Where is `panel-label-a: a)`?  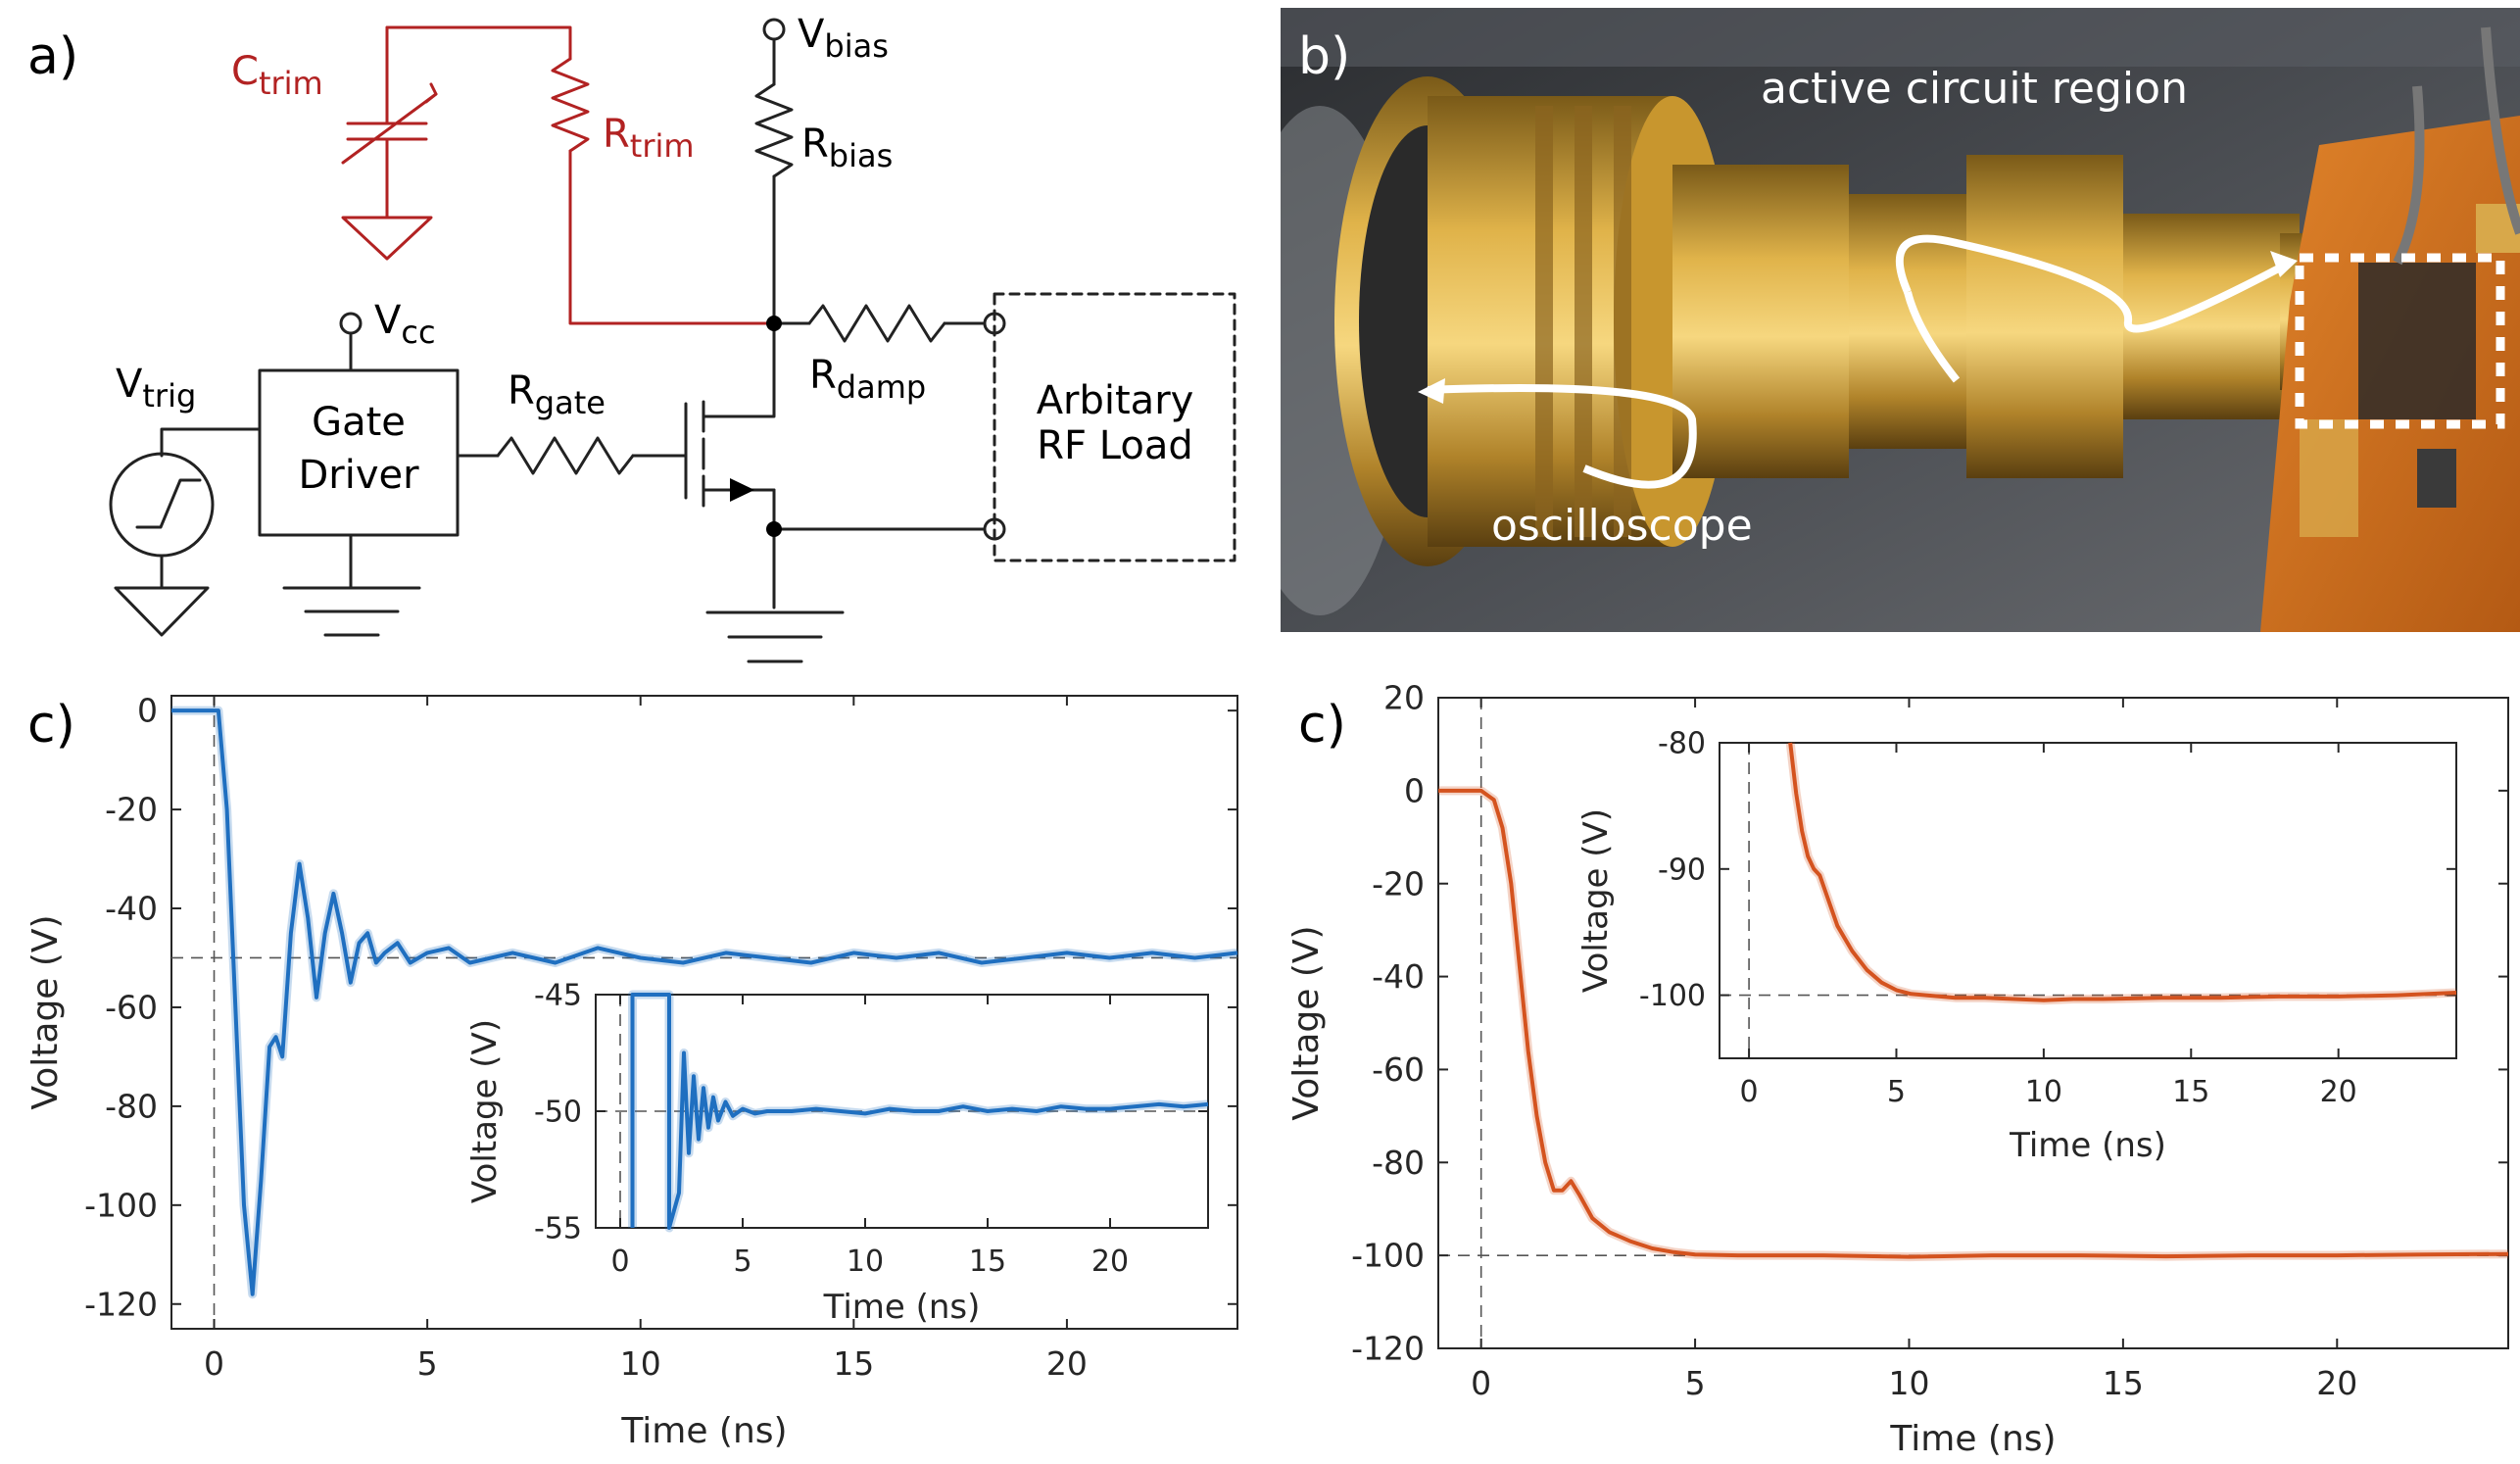
panel-label-a: a) is located at coordinates (53, 56).